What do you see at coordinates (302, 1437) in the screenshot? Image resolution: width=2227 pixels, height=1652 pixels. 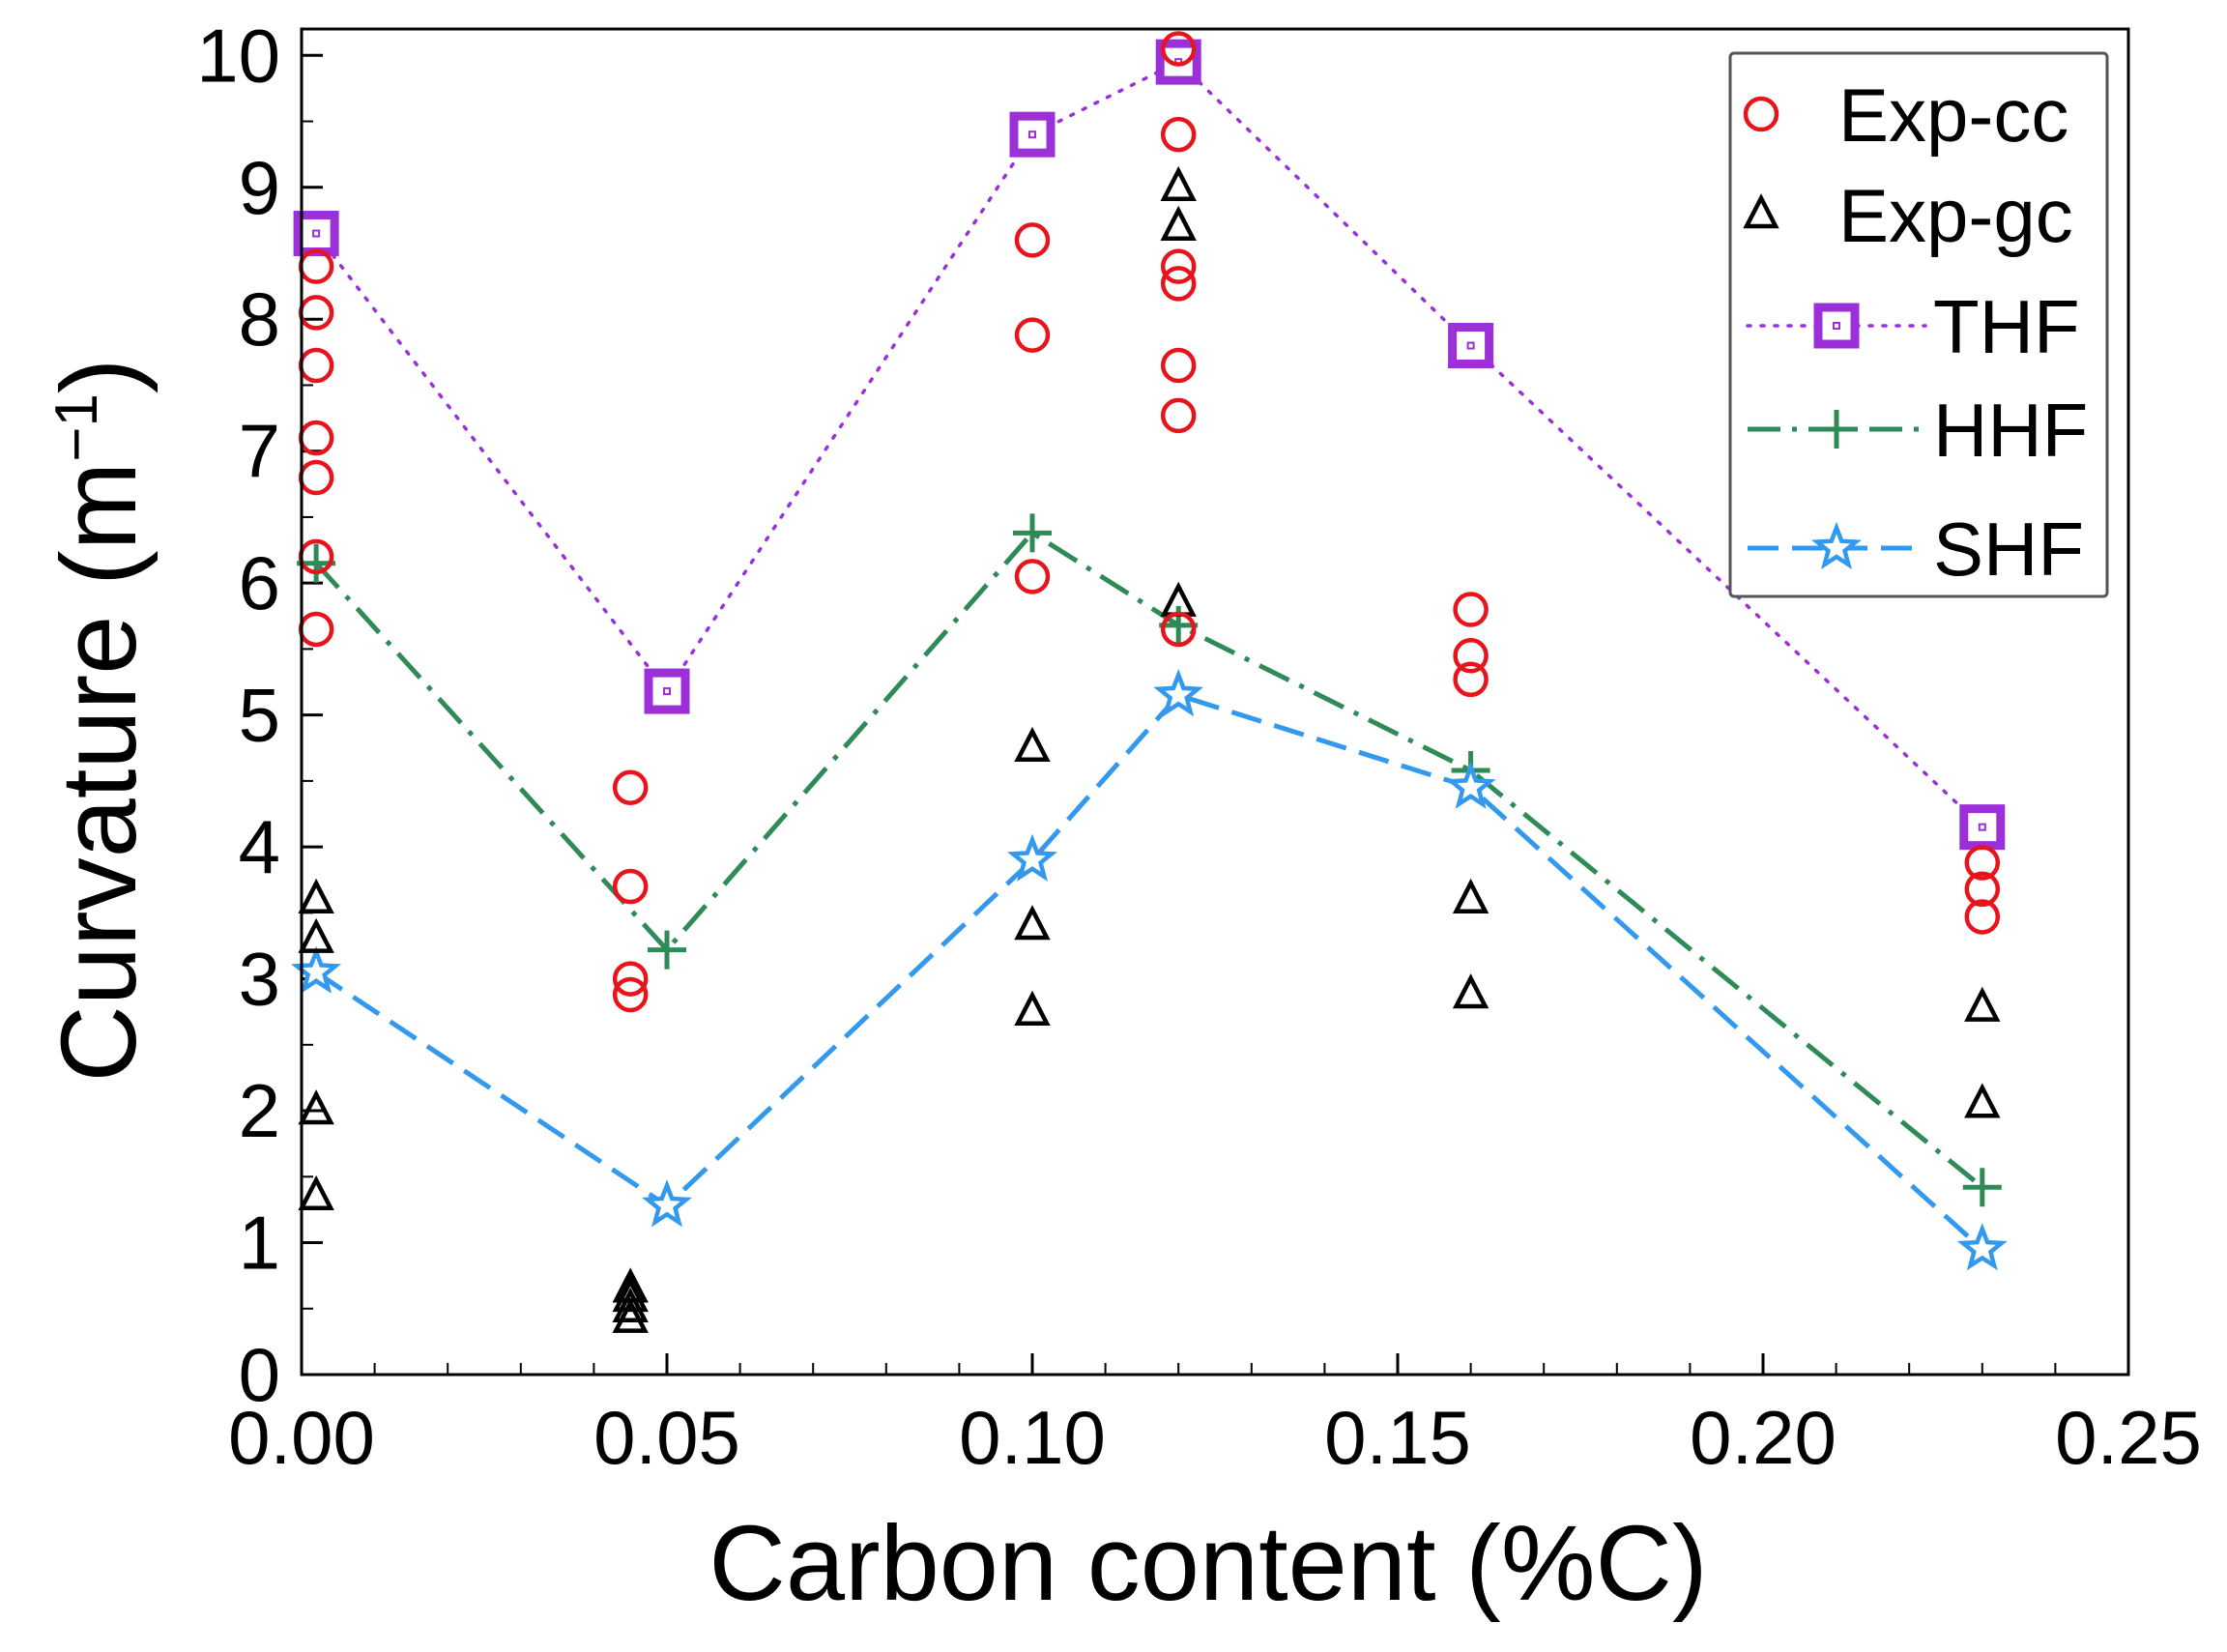 I see `x-tick-label: 0.00` at bounding box center [302, 1437].